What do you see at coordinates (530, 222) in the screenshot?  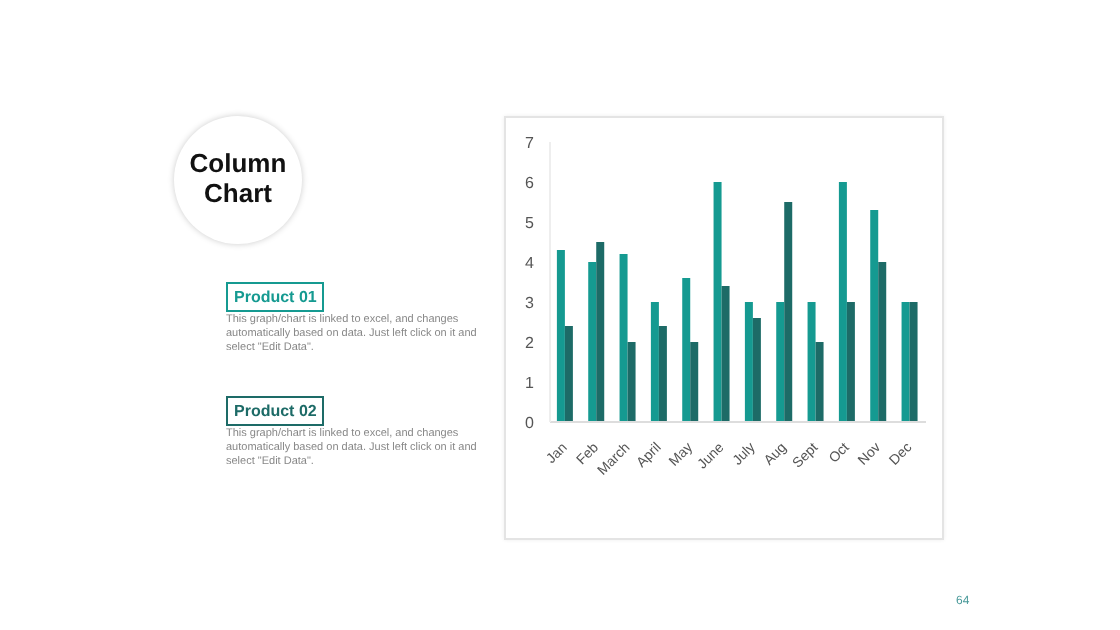 I see `y-tick-label: 5` at bounding box center [530, 222].